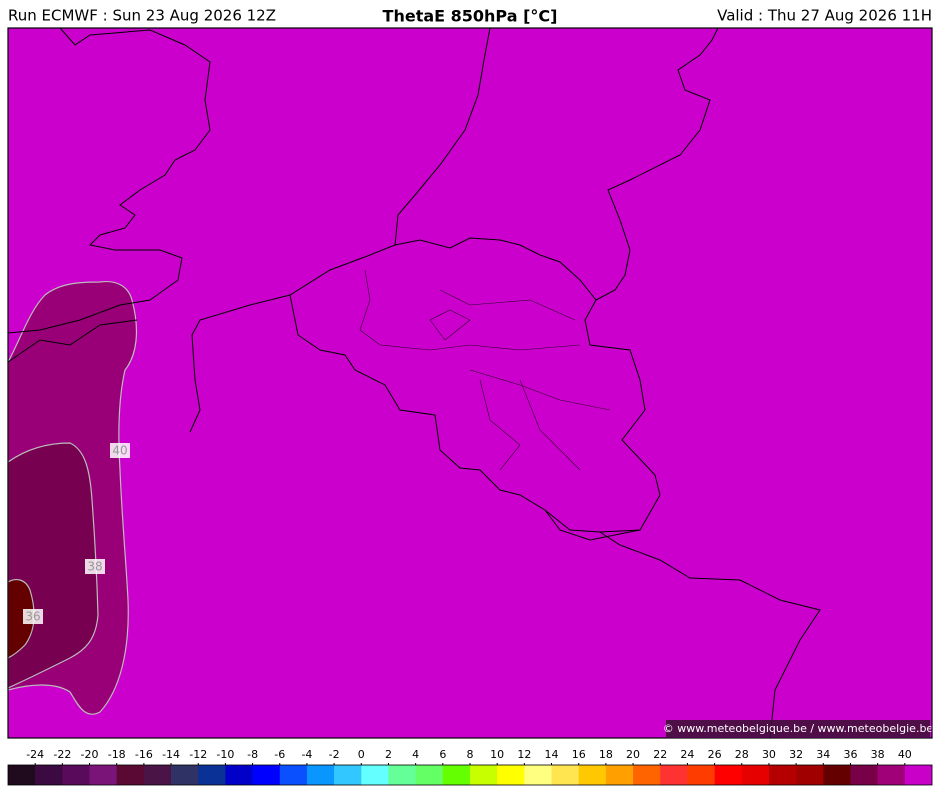 This screenshot has width=940, height=800. What do you see at coordinates (388, 754) in the screenshot?
I see `colorbar-label: 2` at bounding box center [388, 754].